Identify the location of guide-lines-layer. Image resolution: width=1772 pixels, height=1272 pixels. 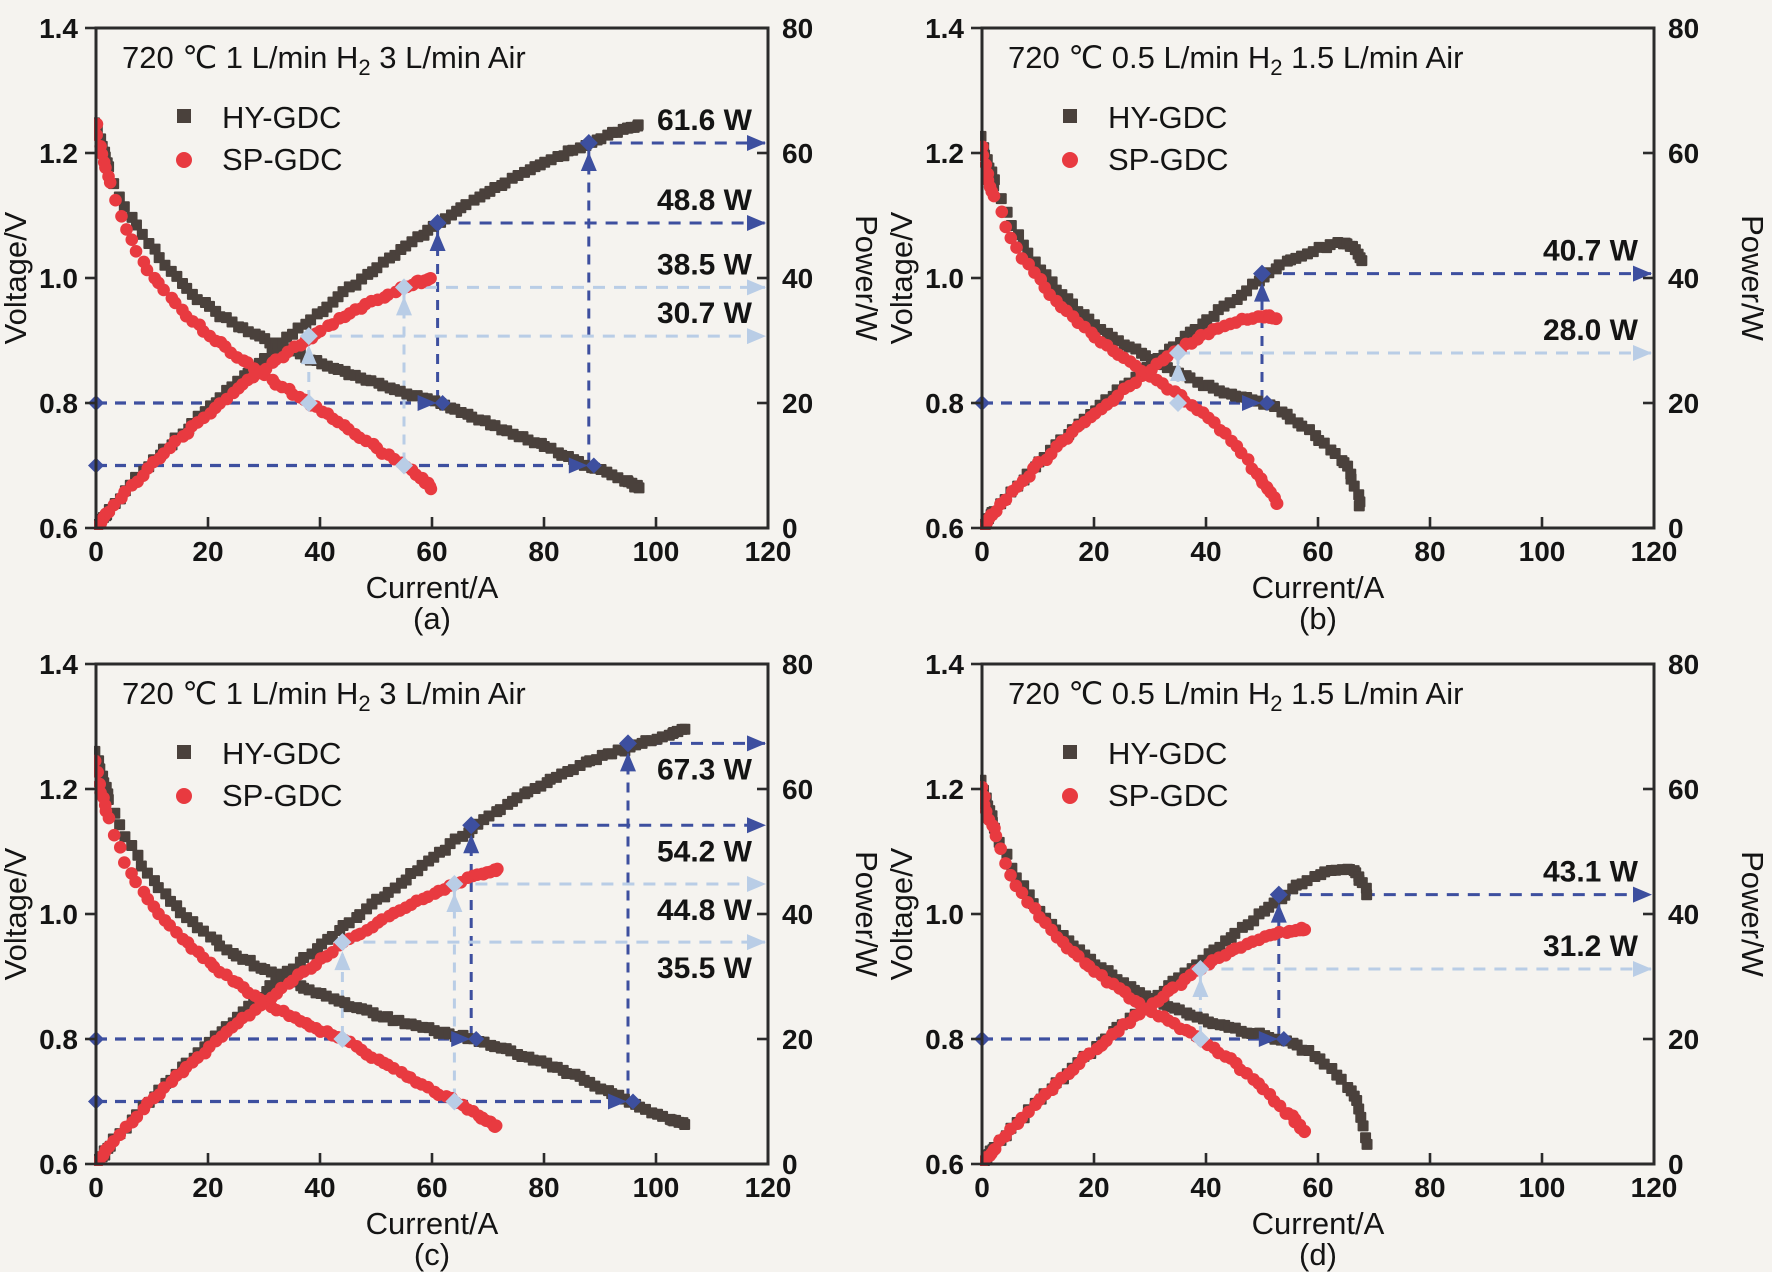
(430, 304).